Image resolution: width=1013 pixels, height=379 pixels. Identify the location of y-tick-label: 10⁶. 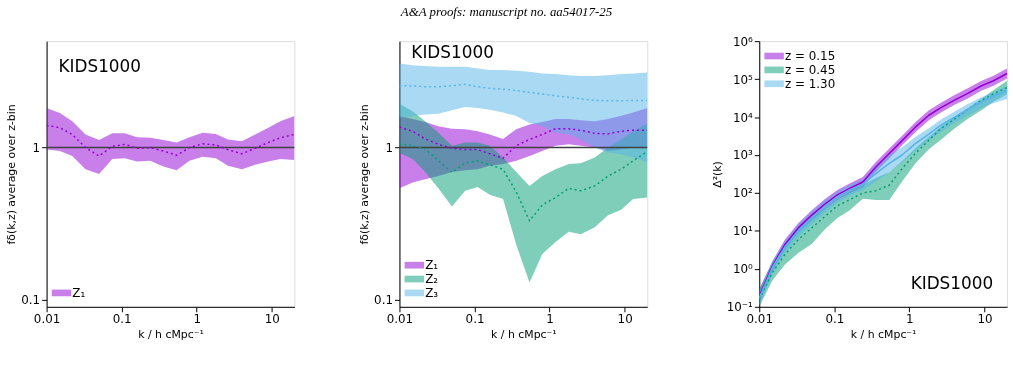
(743, 41).